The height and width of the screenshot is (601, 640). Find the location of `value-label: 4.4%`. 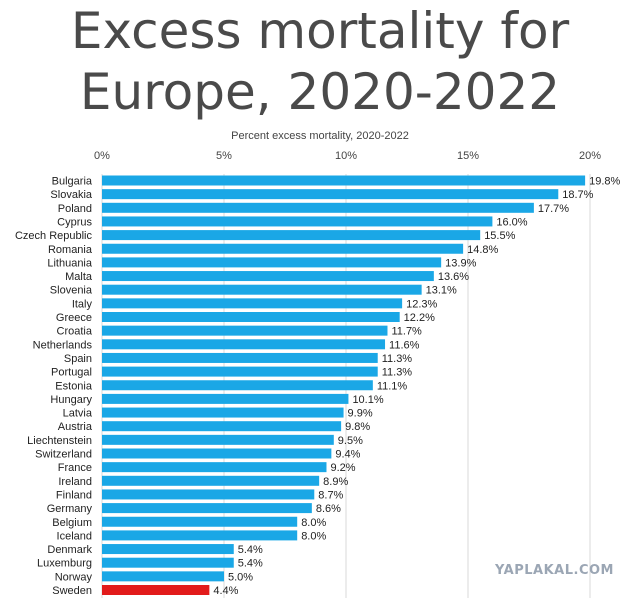

value-label: 4.4% is located at coordinates (225, 591).